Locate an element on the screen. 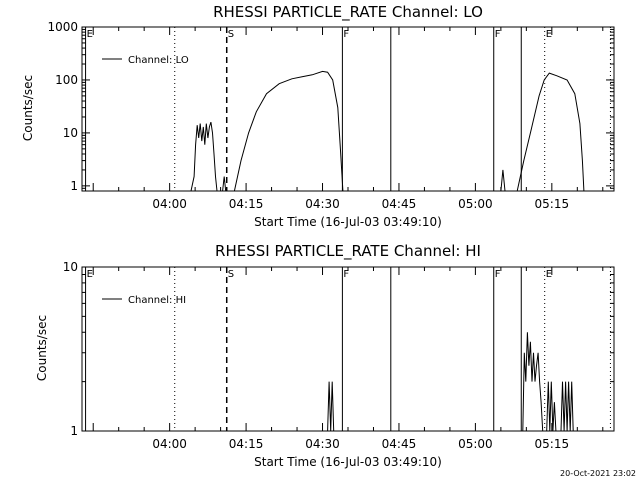  lo-y-tick-label: 100 is located at coordinates (66, 80).